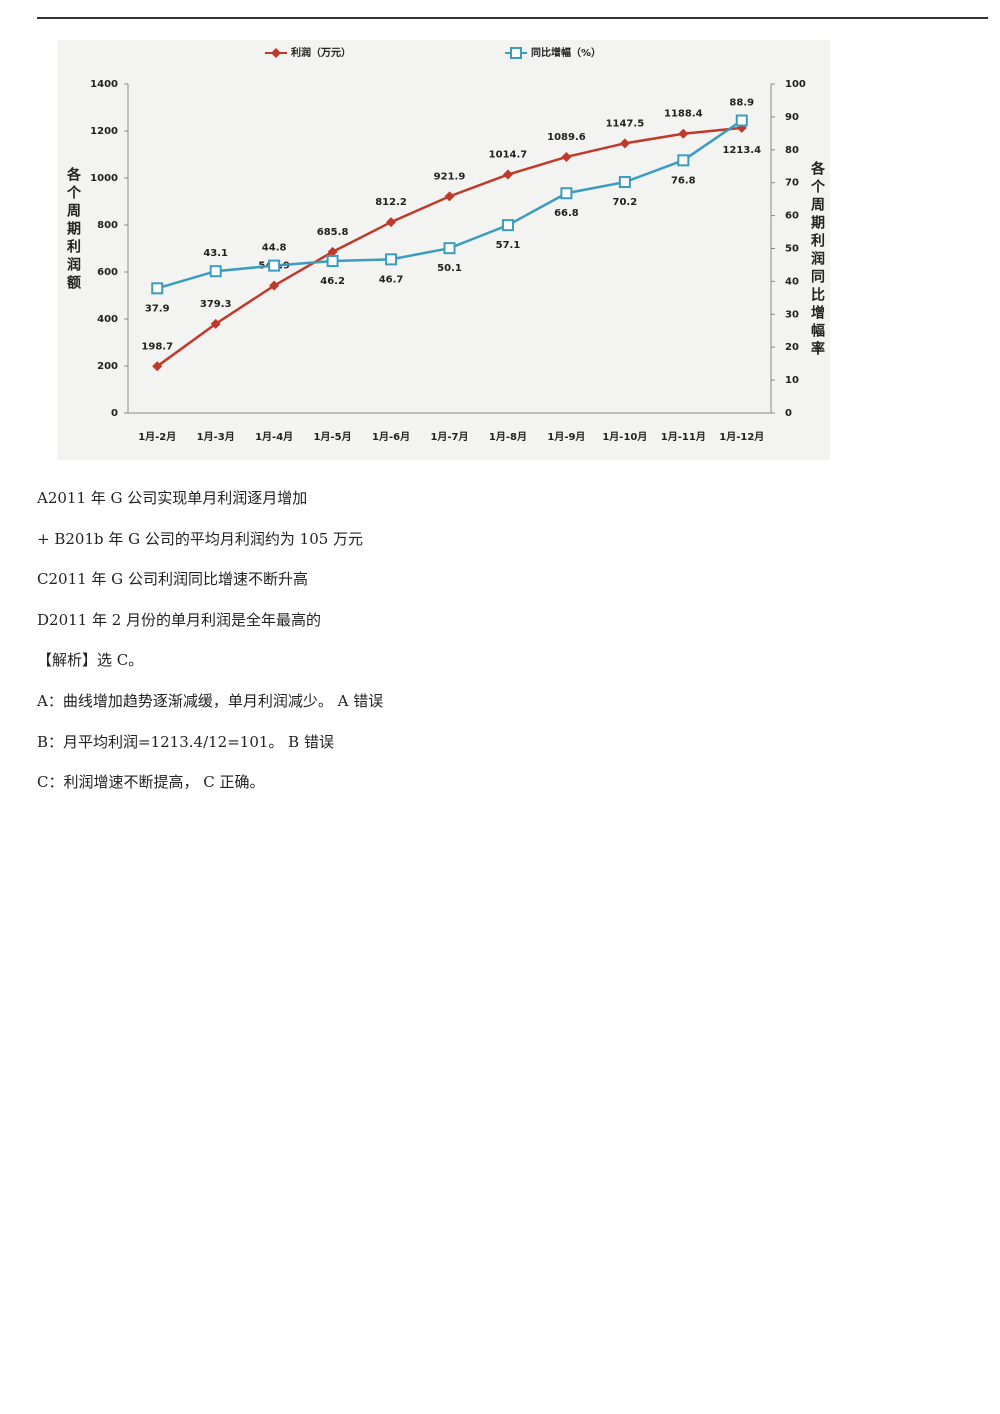  Describe the element at coordinates (107, 366) in the screenshot. I see `y-tick-label: 200` at that location.